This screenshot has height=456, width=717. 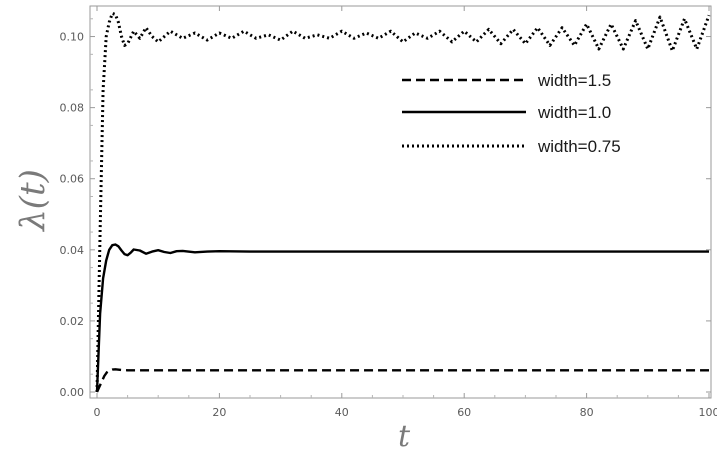 What do you see at coordinates (404, 436) in the screenshot?
I see `x-axis-title: t` at bounding box center [404, 436].